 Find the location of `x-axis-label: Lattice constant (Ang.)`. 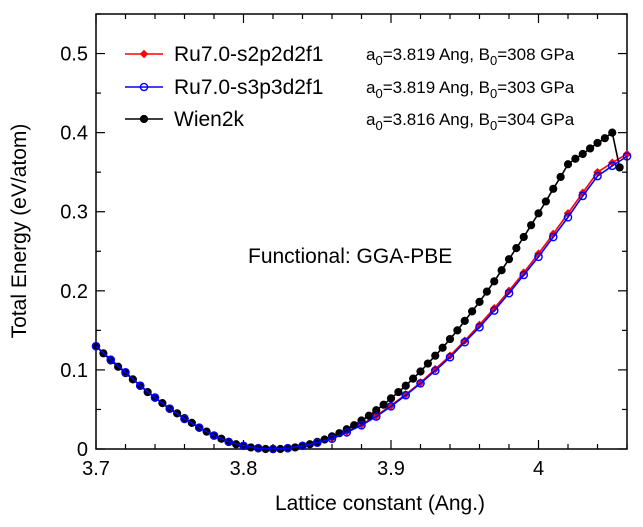

x-axis-label: Lattice constant (Ang.) is located at coordinates (380, 503).